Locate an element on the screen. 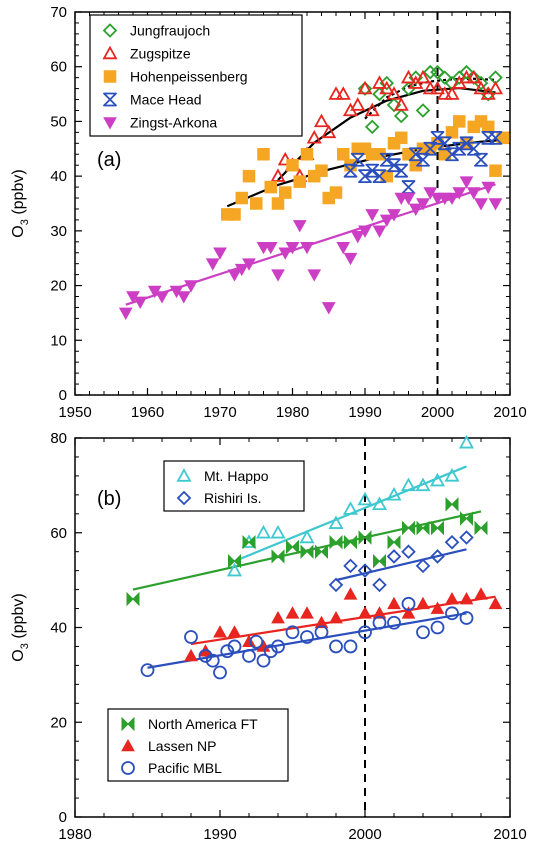 This screenshot has height=850, width=541. legend-box is located at coordinates (234, 486).